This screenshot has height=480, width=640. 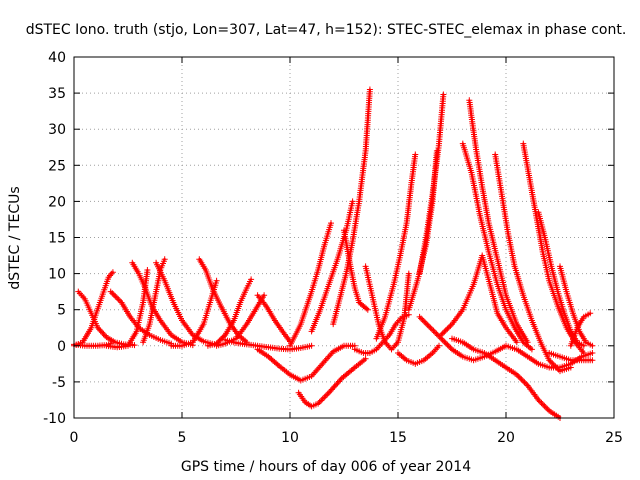 I want to click on y-axis-label: dSTEC / TECUs, so click(x=15, y=237).